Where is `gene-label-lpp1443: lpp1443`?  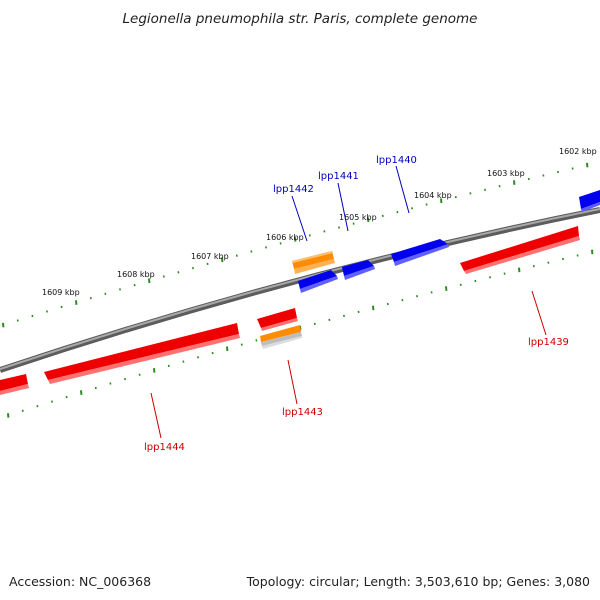
gene-label-lpp1443: lpp1443 is located at coordinates (302, 412).